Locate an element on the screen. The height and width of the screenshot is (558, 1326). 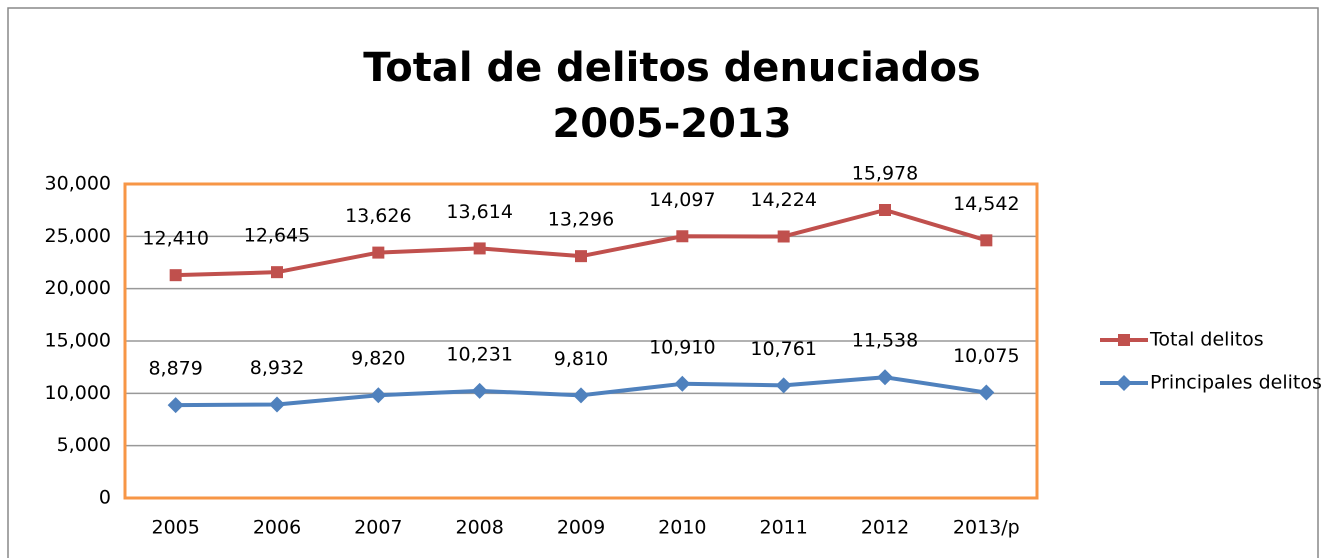
data-label: 14,097 is located at coordinates (682, 200).